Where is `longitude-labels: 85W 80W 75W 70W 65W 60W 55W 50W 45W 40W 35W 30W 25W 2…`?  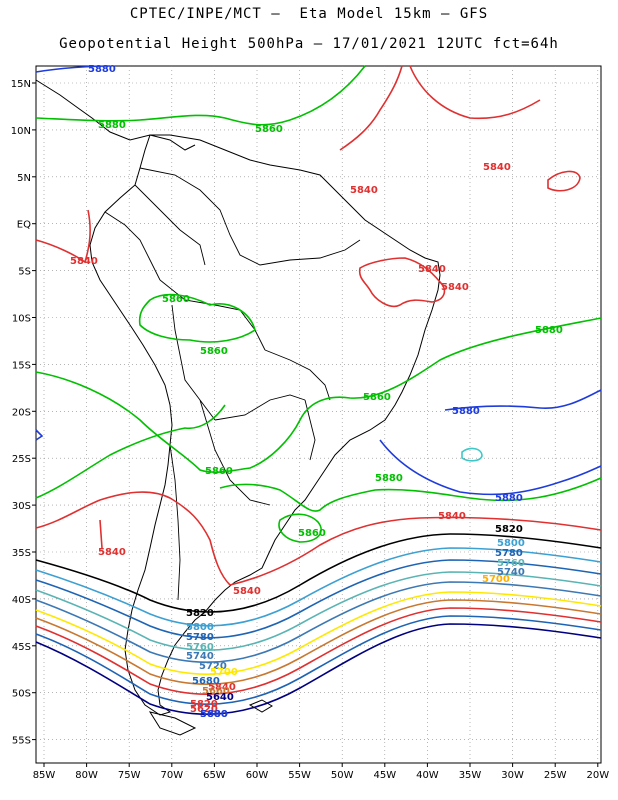 longitude-labels: 85W 80W 75W 70W 65W 60W 55W 50W 45W 40W 35W 30W 25W 2… is located at coordinates (321, 772).